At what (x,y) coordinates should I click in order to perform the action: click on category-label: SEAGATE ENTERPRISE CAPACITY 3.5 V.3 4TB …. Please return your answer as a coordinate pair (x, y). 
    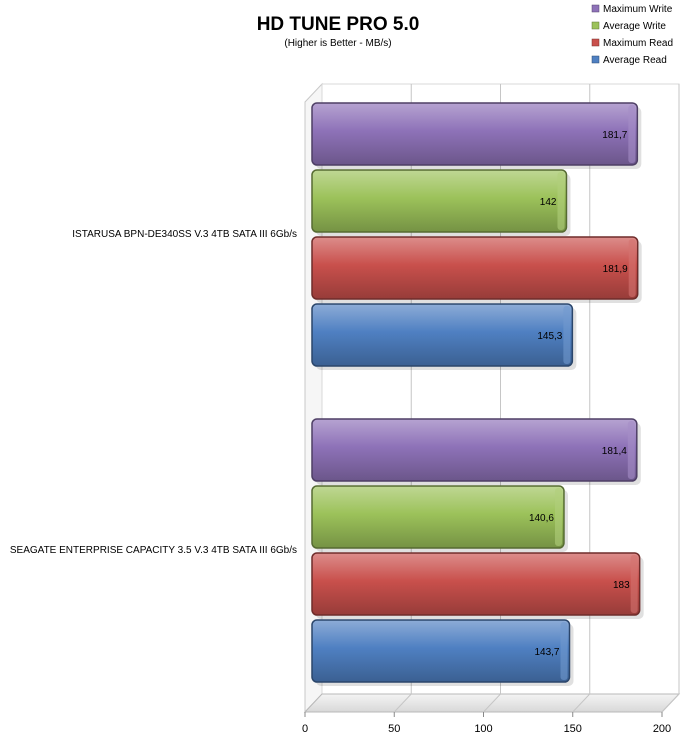
    Looking at the image, I should click on (153, 550).